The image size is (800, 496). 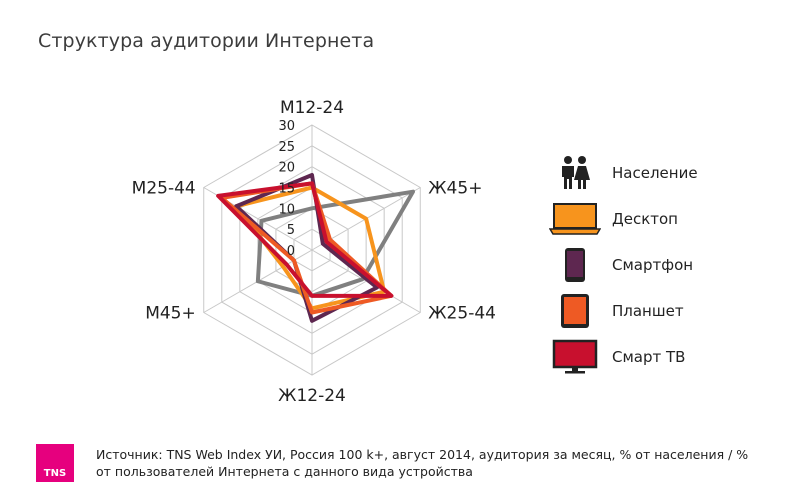 I want to click on radial-tick-label: 5, so click(x=291, y=230).